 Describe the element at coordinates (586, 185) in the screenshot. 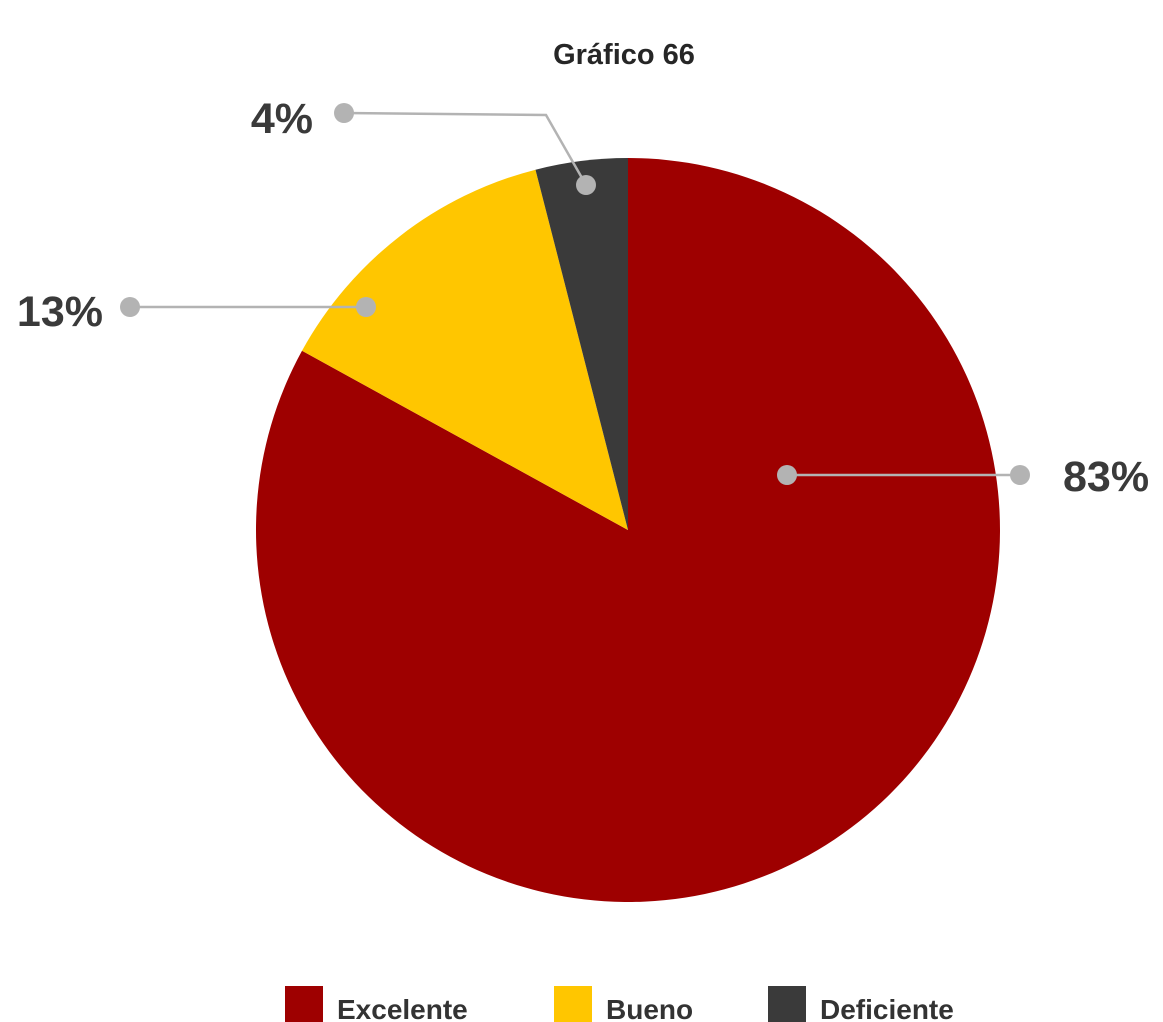

I see `leader-dot-deficiente` at that location.